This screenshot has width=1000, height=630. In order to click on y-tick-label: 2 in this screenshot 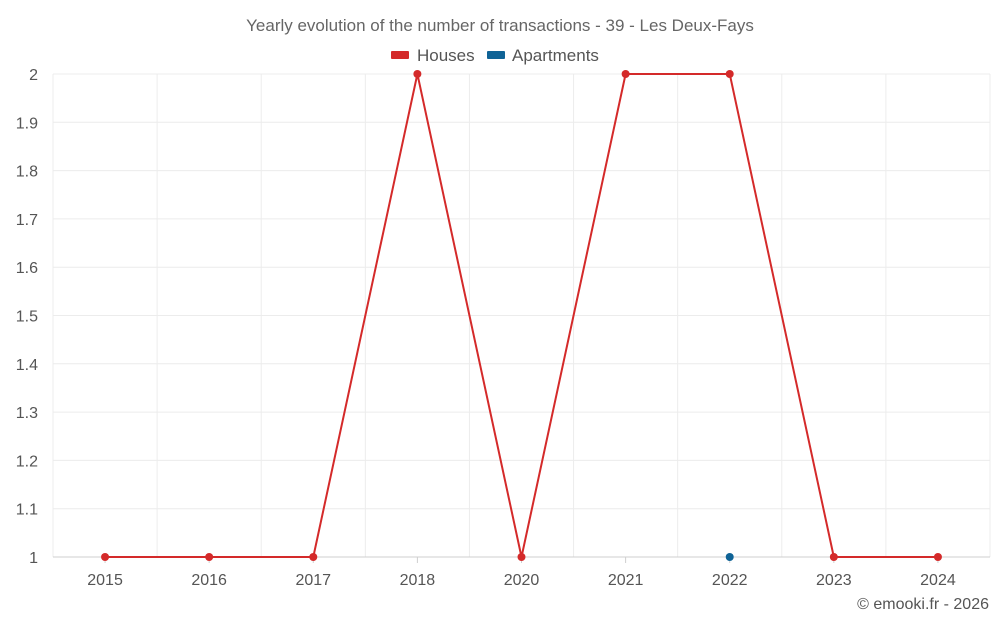, I will do `click(33, 75)`.